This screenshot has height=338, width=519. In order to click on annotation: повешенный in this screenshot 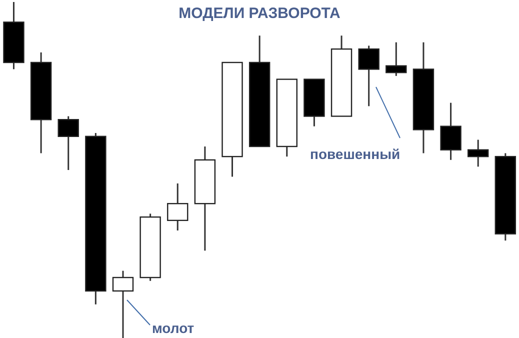, I will do `click(355, 154)`.